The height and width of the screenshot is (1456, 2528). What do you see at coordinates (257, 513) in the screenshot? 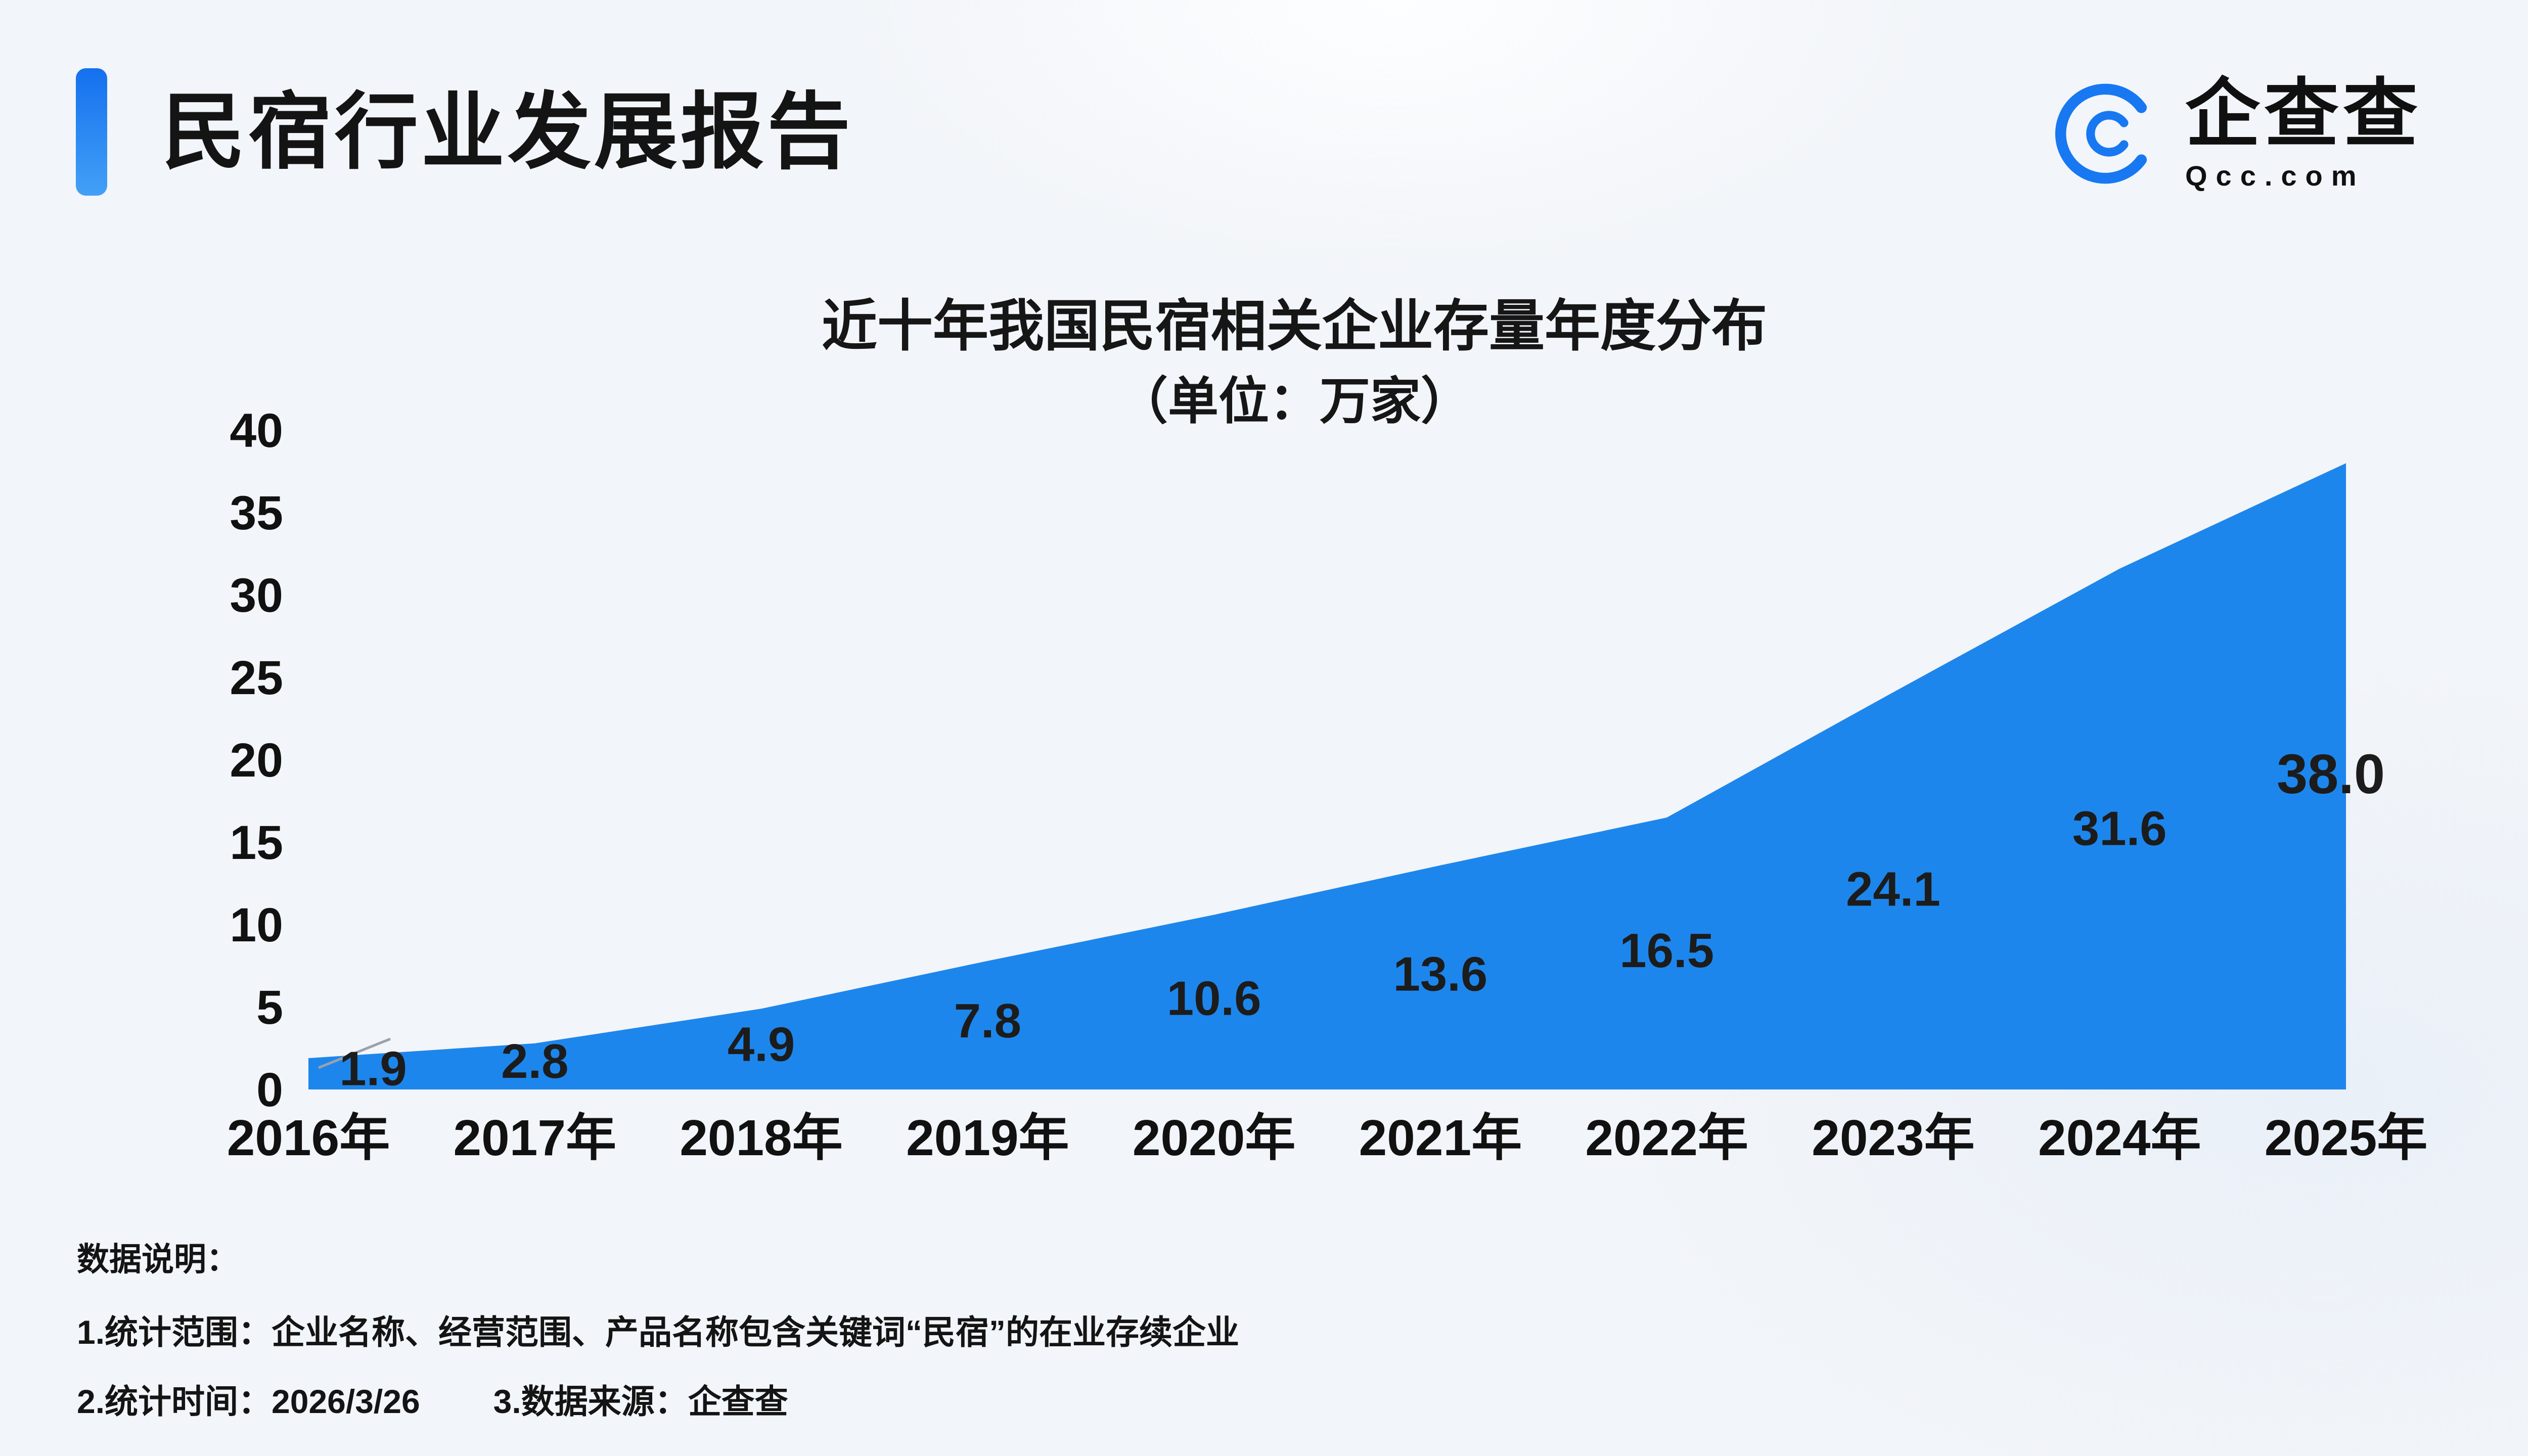
I see `y-axis-tick-label: 35` at bounding box center [257, 513].